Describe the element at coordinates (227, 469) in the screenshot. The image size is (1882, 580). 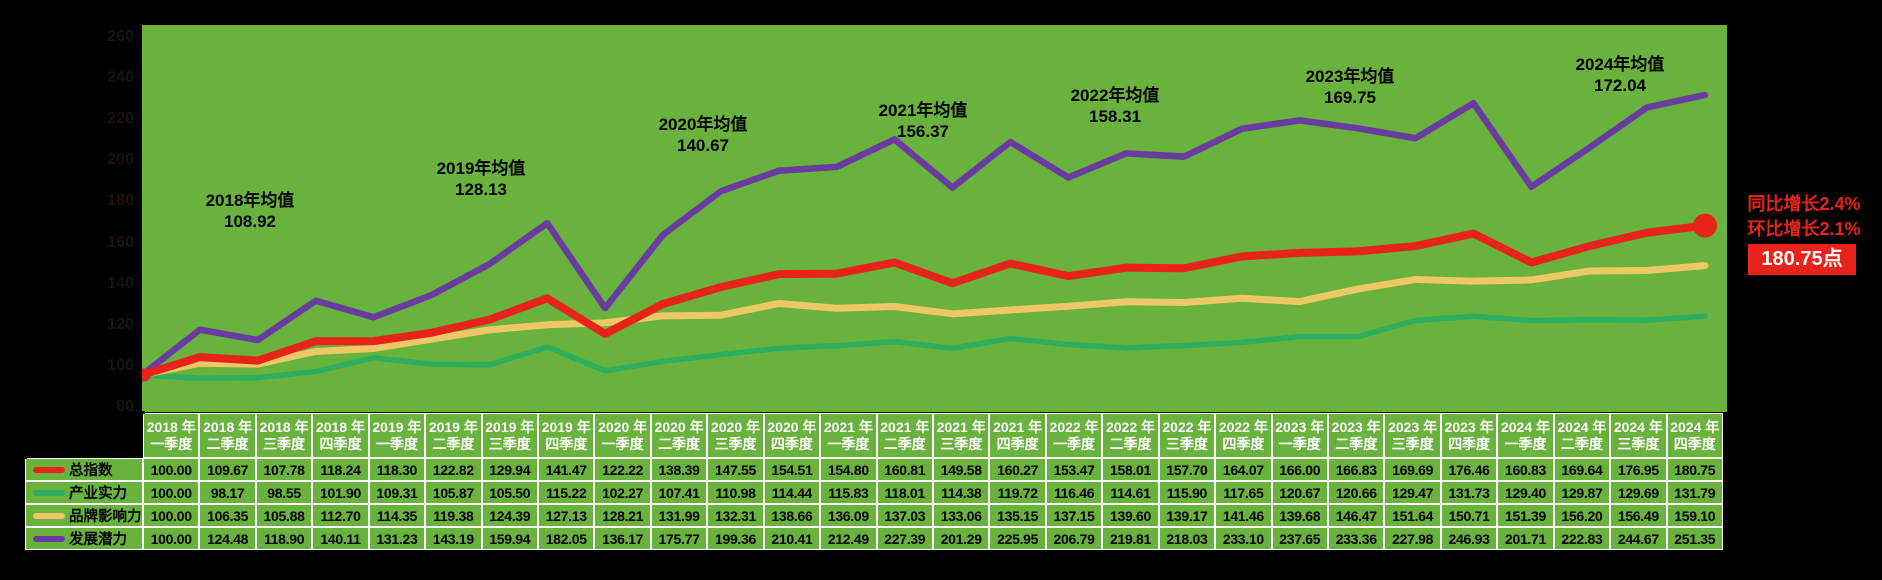
I see `table-value-cell: 109.67` at that location.